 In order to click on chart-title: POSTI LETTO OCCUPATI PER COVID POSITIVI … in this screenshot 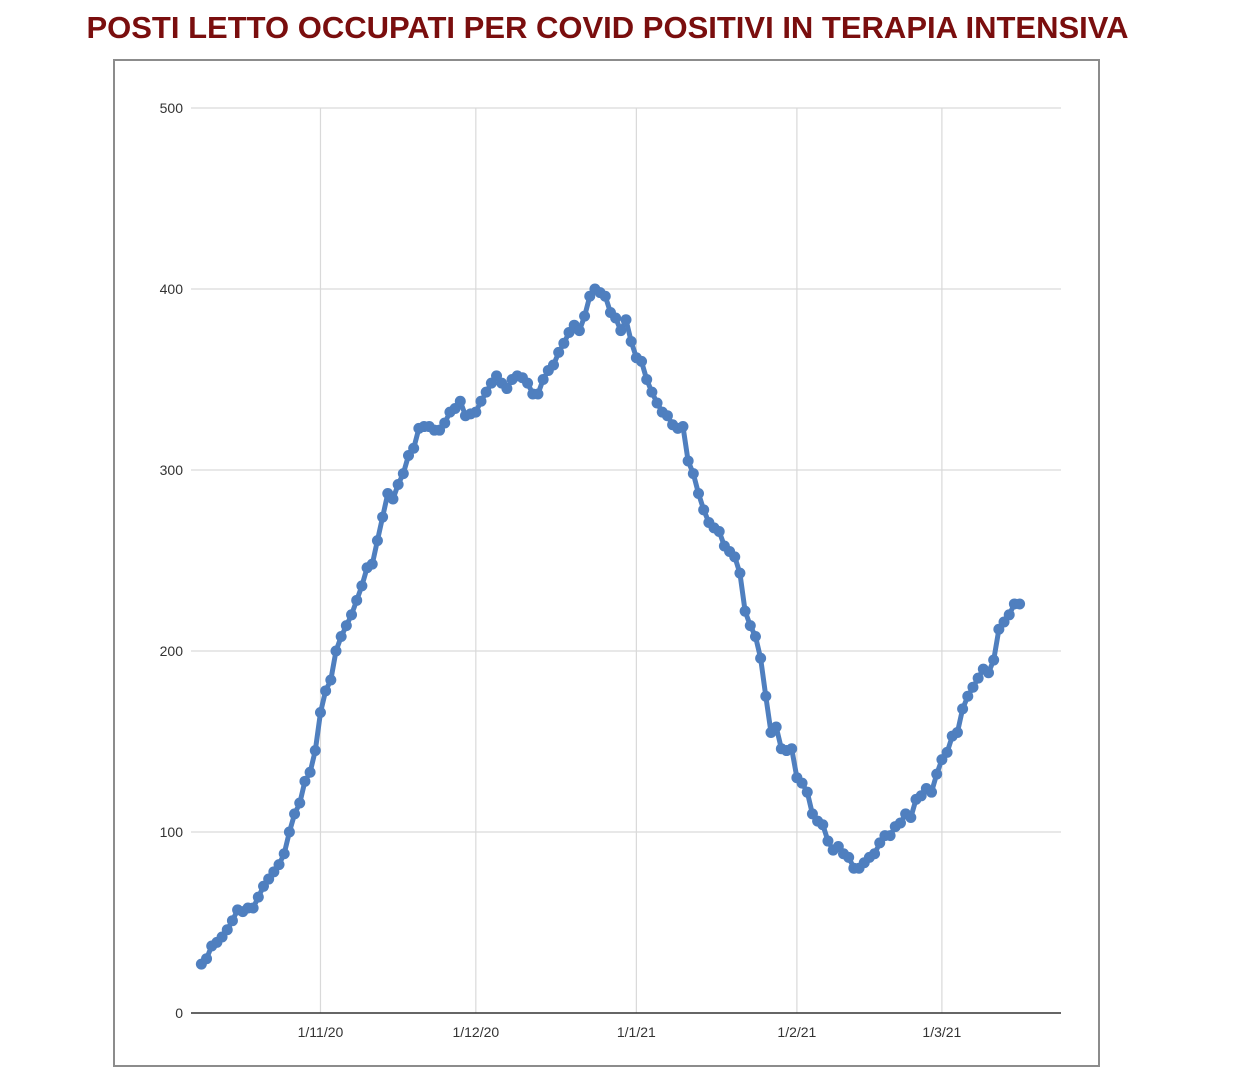, I will do `click(607, 27)`.